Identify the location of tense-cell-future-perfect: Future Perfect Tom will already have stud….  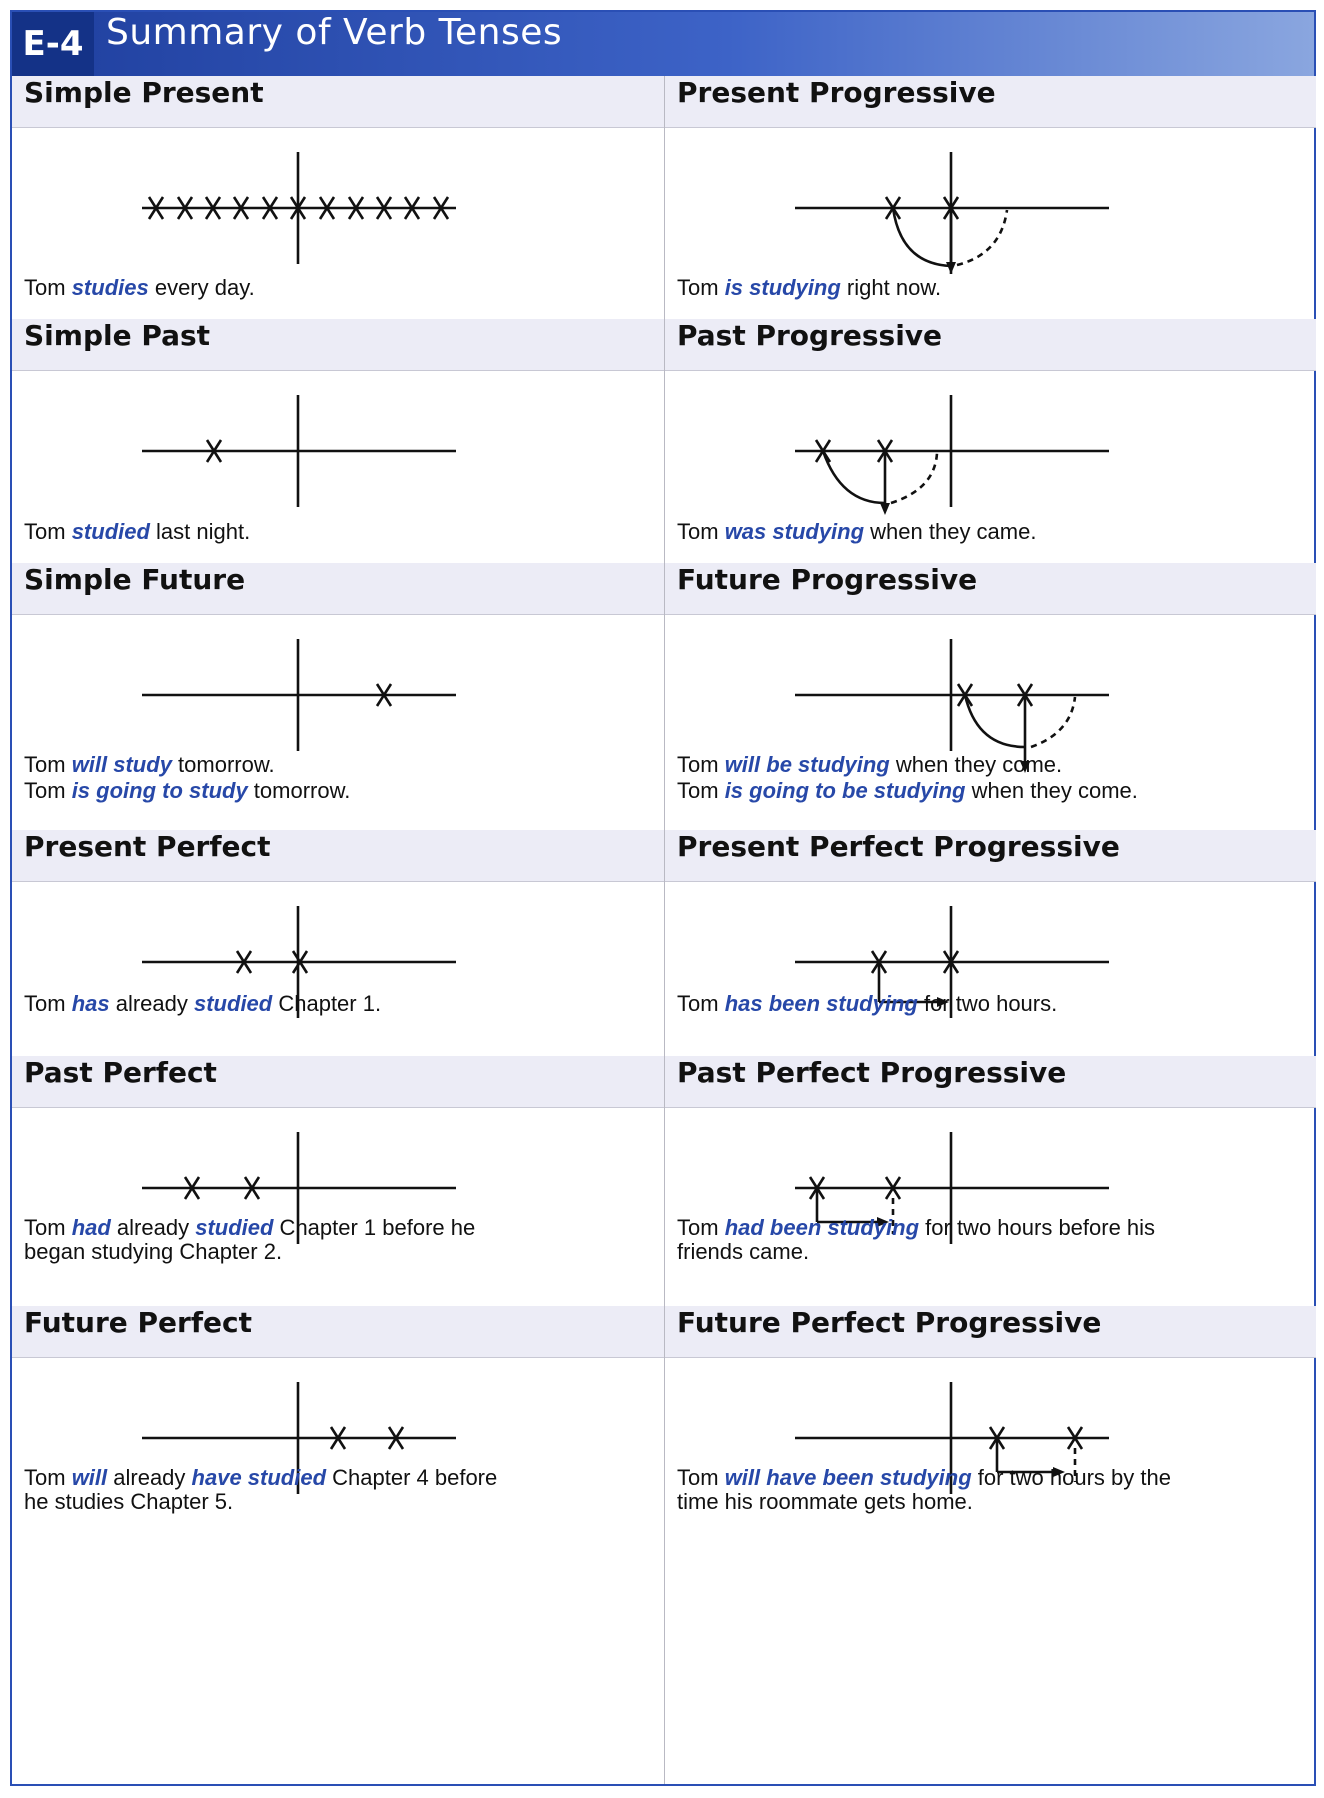
(338, 1546).